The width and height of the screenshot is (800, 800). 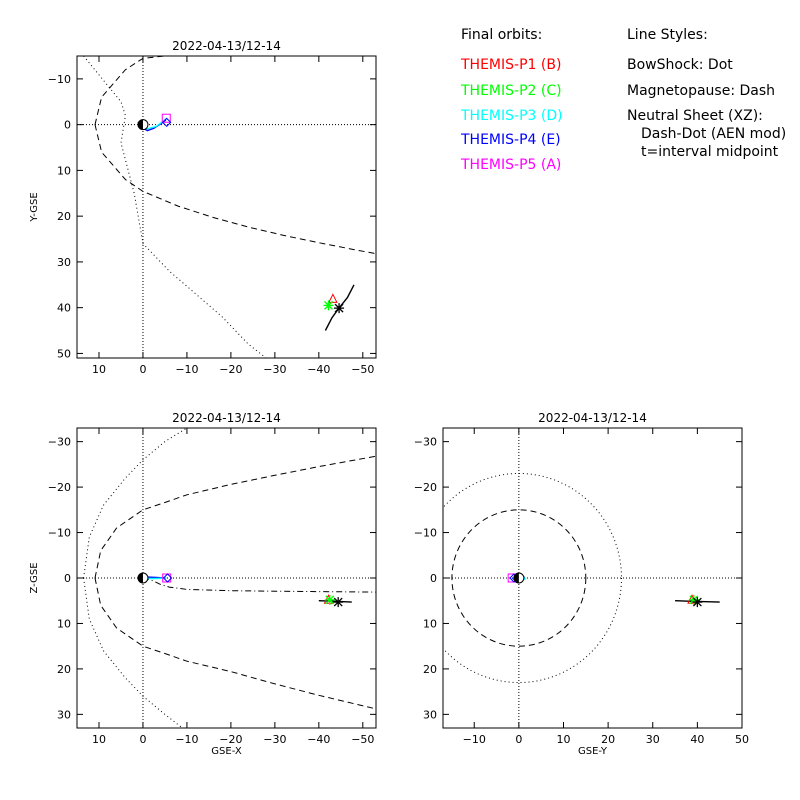 What do you see at coordinates (742, 739) in the screenshot?
I see `x-tick-label: 50` at bounding box center [742, 739].